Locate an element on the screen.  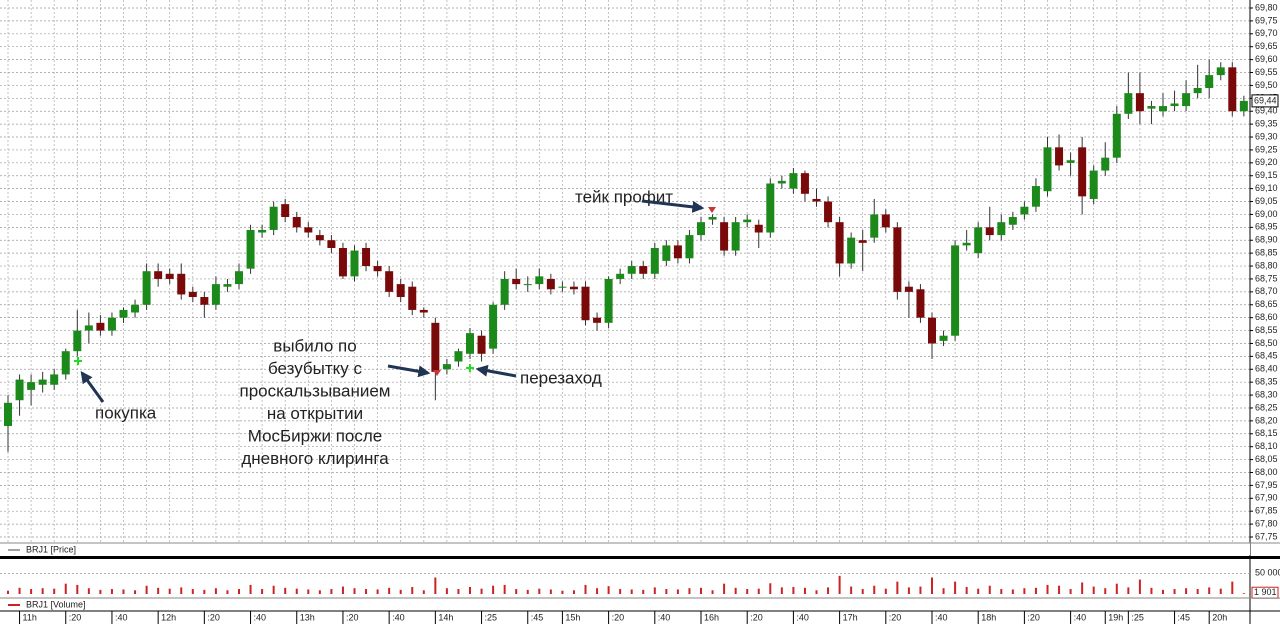
y-tick-label: 68,10 is located at coordinates (1266, 446).